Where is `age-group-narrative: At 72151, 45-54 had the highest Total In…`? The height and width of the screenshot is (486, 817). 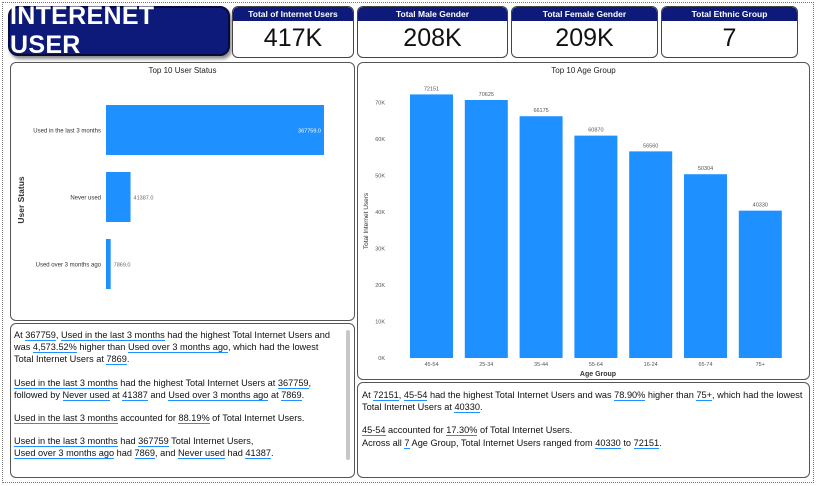
age-group-narrative: At 72151, 45-54 had the highest Total In… is located at coordinates (583, 430).